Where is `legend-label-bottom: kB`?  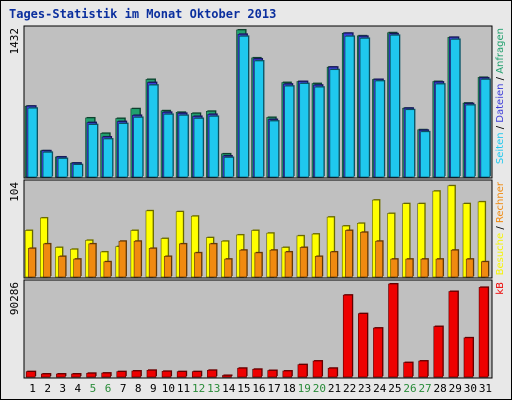 legend-label-bottom: kB is located at coordinates (500, 288).